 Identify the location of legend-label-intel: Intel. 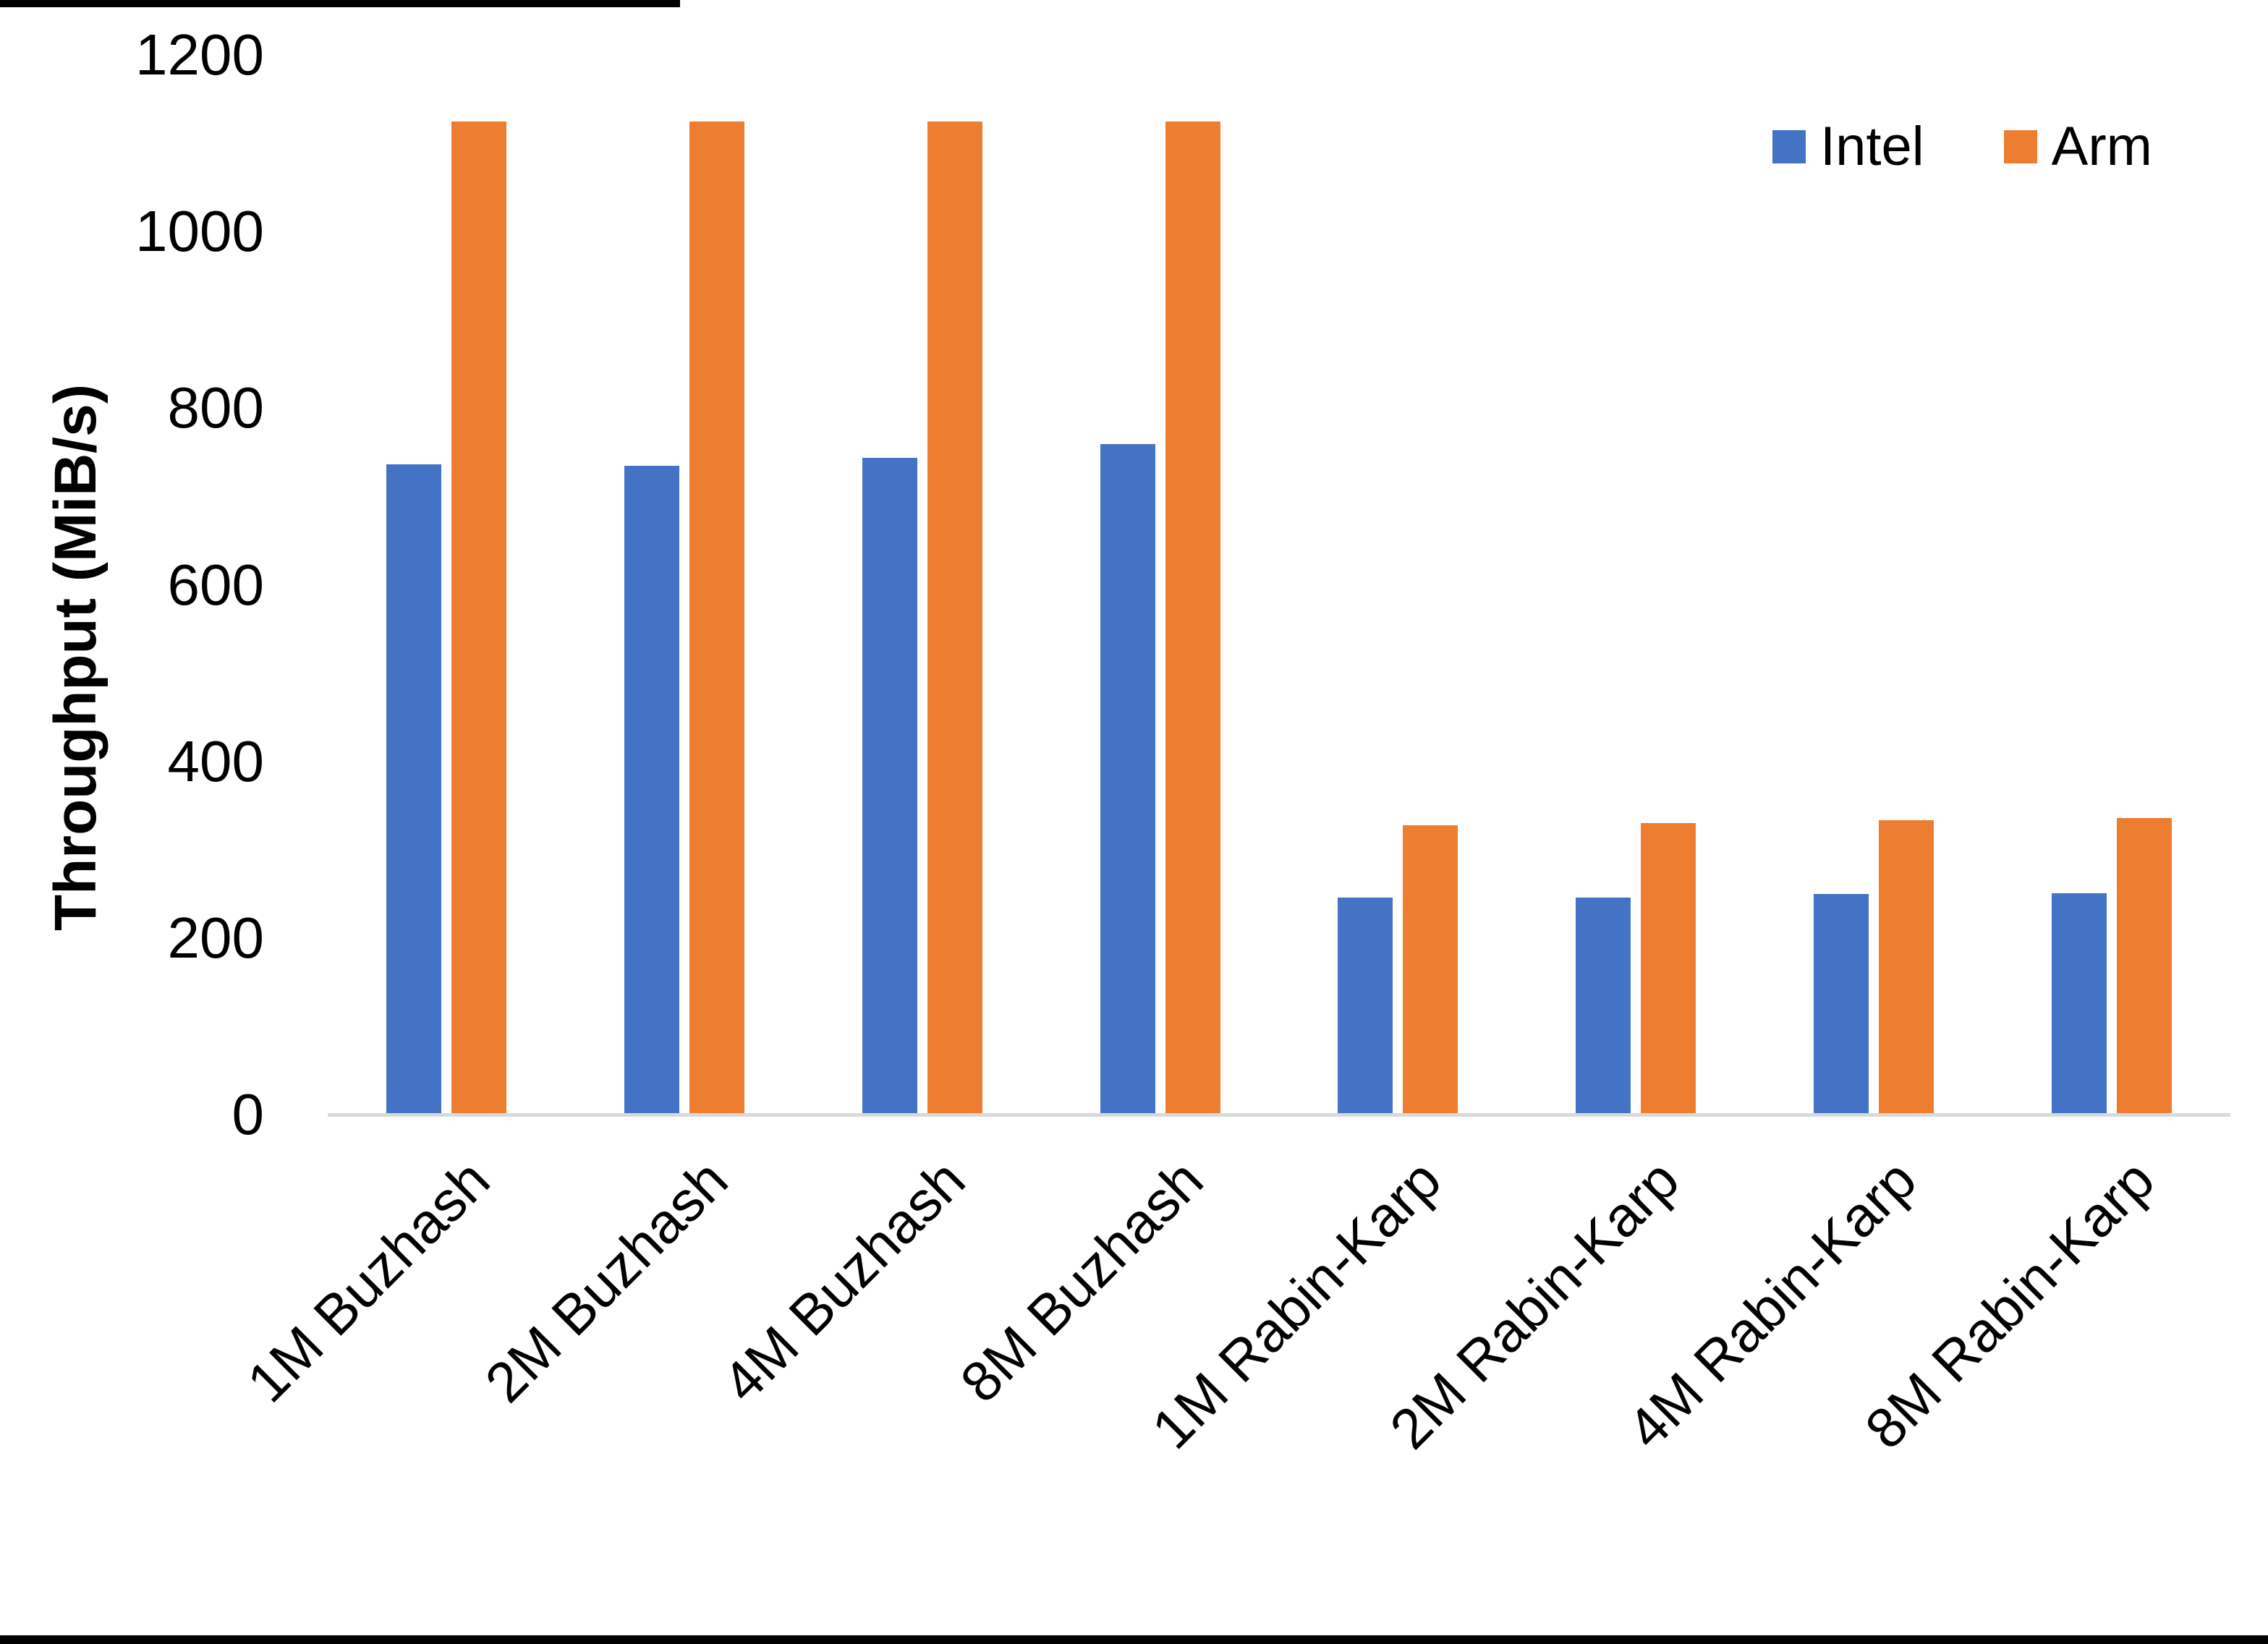
(1872, 146).